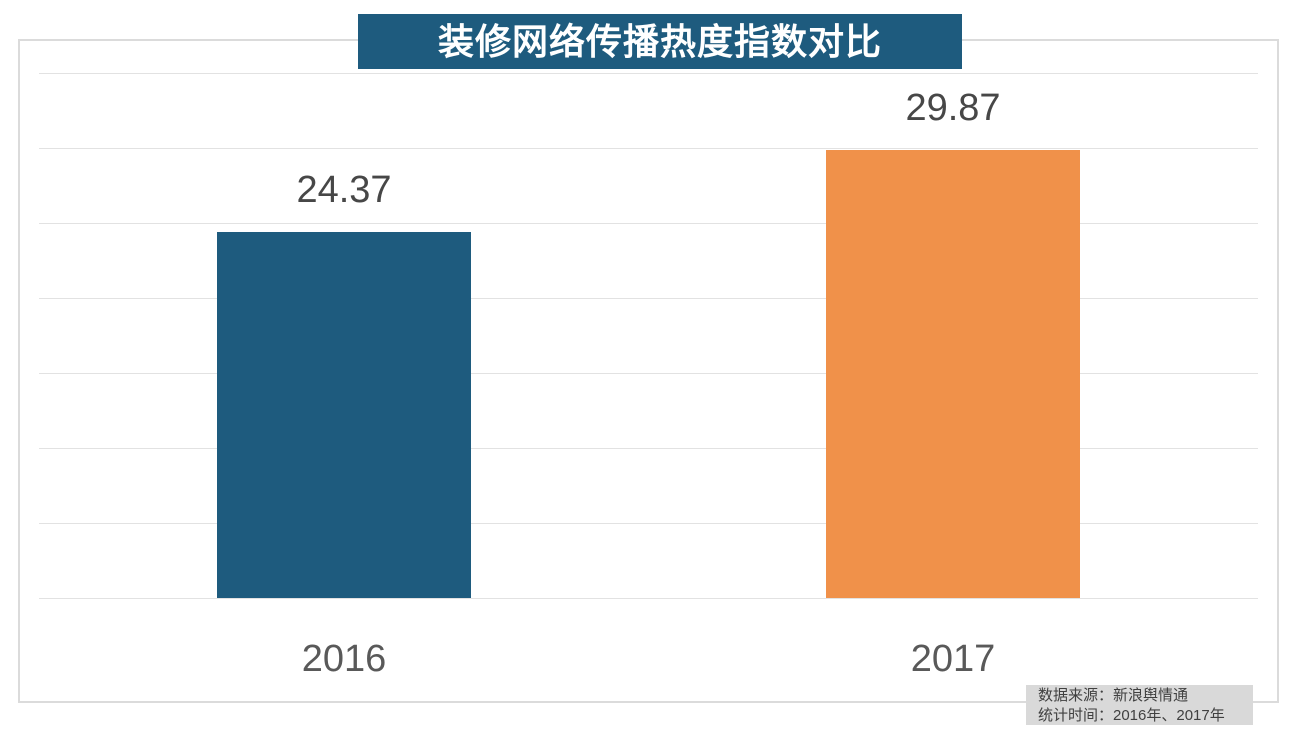  I want to click on bar-group-2016: 24.37, so click(344, 335).